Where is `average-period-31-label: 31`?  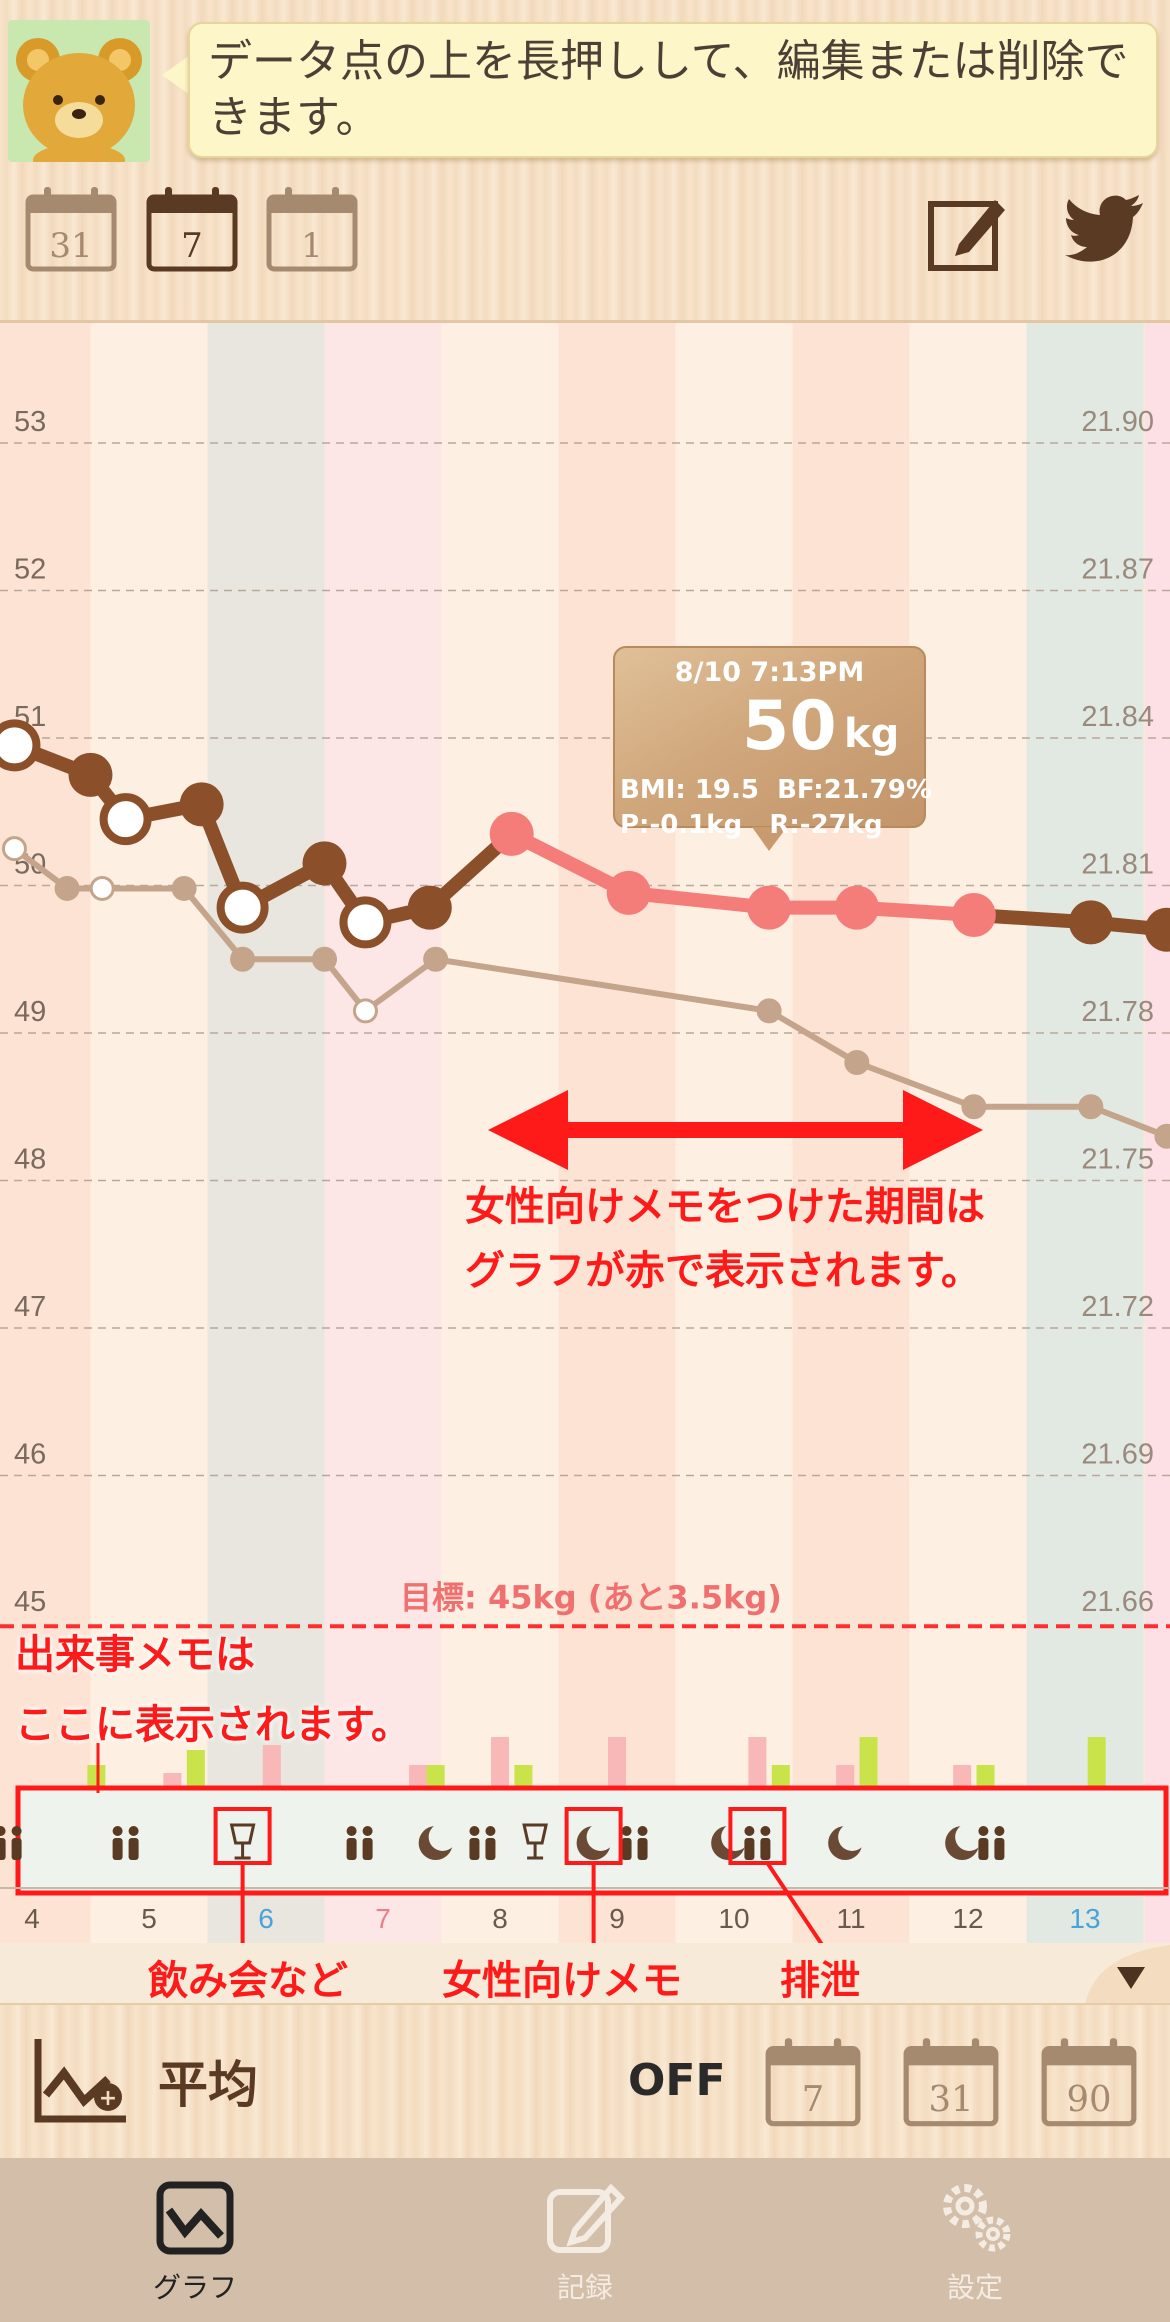
average-period-31-label: 31 is located at coordinates (950, 2099).